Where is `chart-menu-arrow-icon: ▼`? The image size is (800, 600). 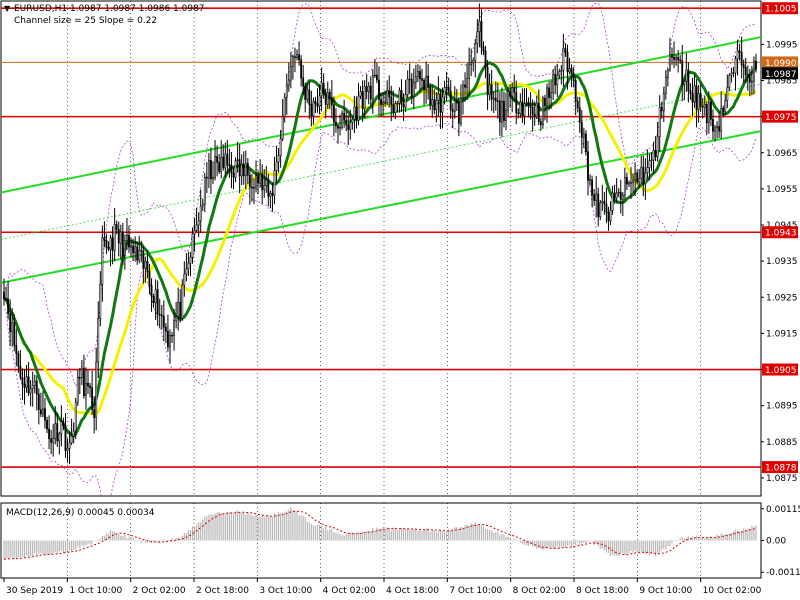
chart-menu-arrow-icon: ▼ is located at coordinates (7, 8).